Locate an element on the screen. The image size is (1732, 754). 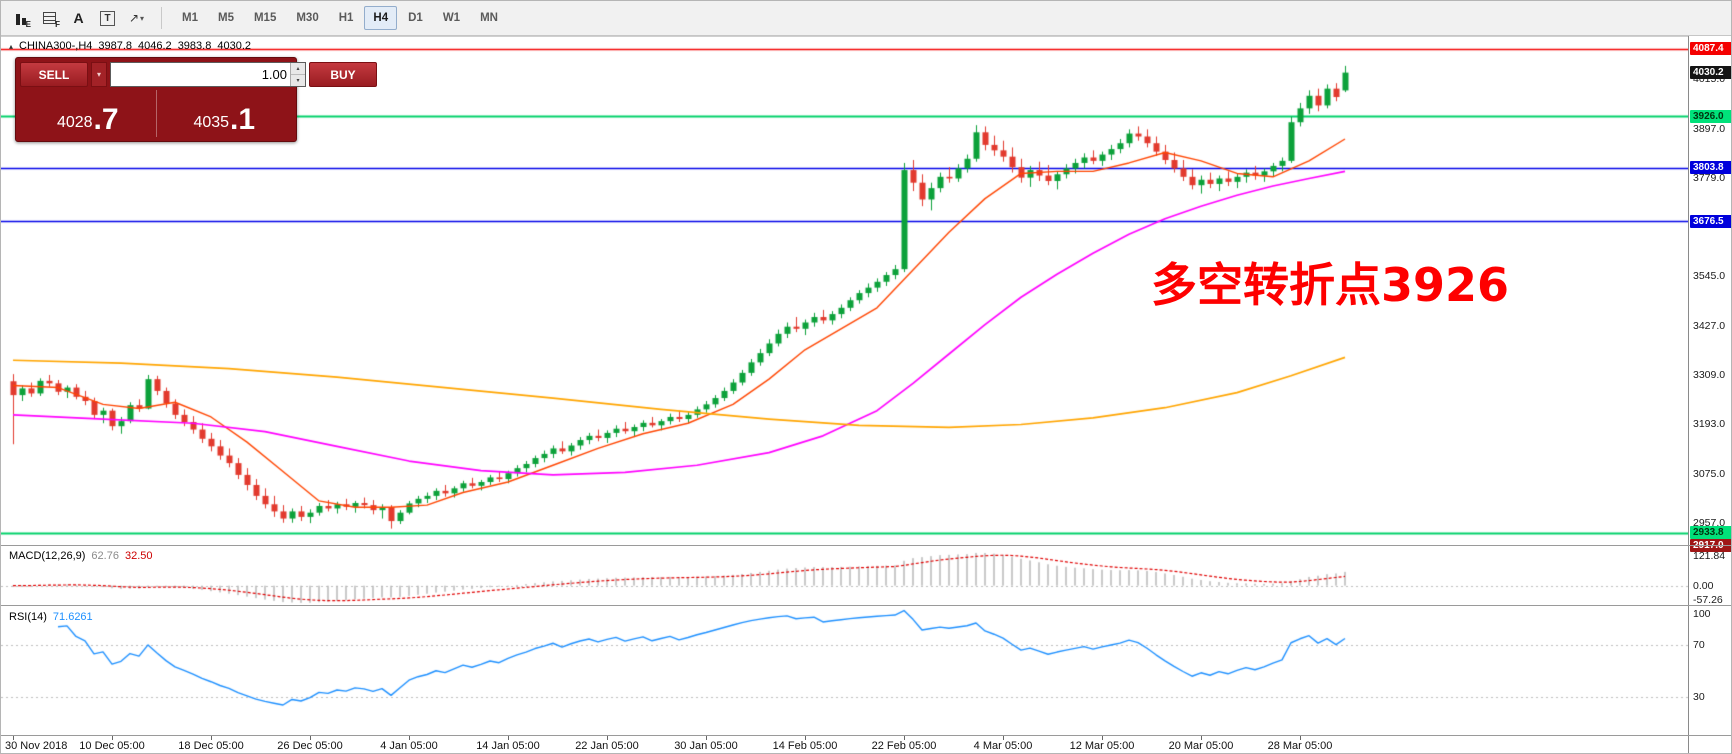
level-price-badge: 2933.8 is located at coordinates (1710, 533).